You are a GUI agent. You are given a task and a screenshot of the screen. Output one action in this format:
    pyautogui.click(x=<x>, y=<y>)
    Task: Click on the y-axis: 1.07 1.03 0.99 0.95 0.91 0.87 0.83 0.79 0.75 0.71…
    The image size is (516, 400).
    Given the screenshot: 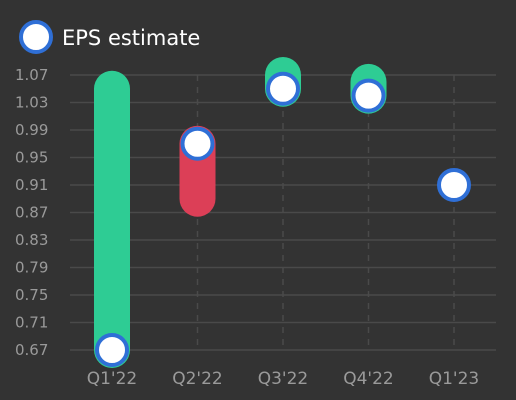 What is the action you would take?
    pyautogui.click(x=31, y=212)
    